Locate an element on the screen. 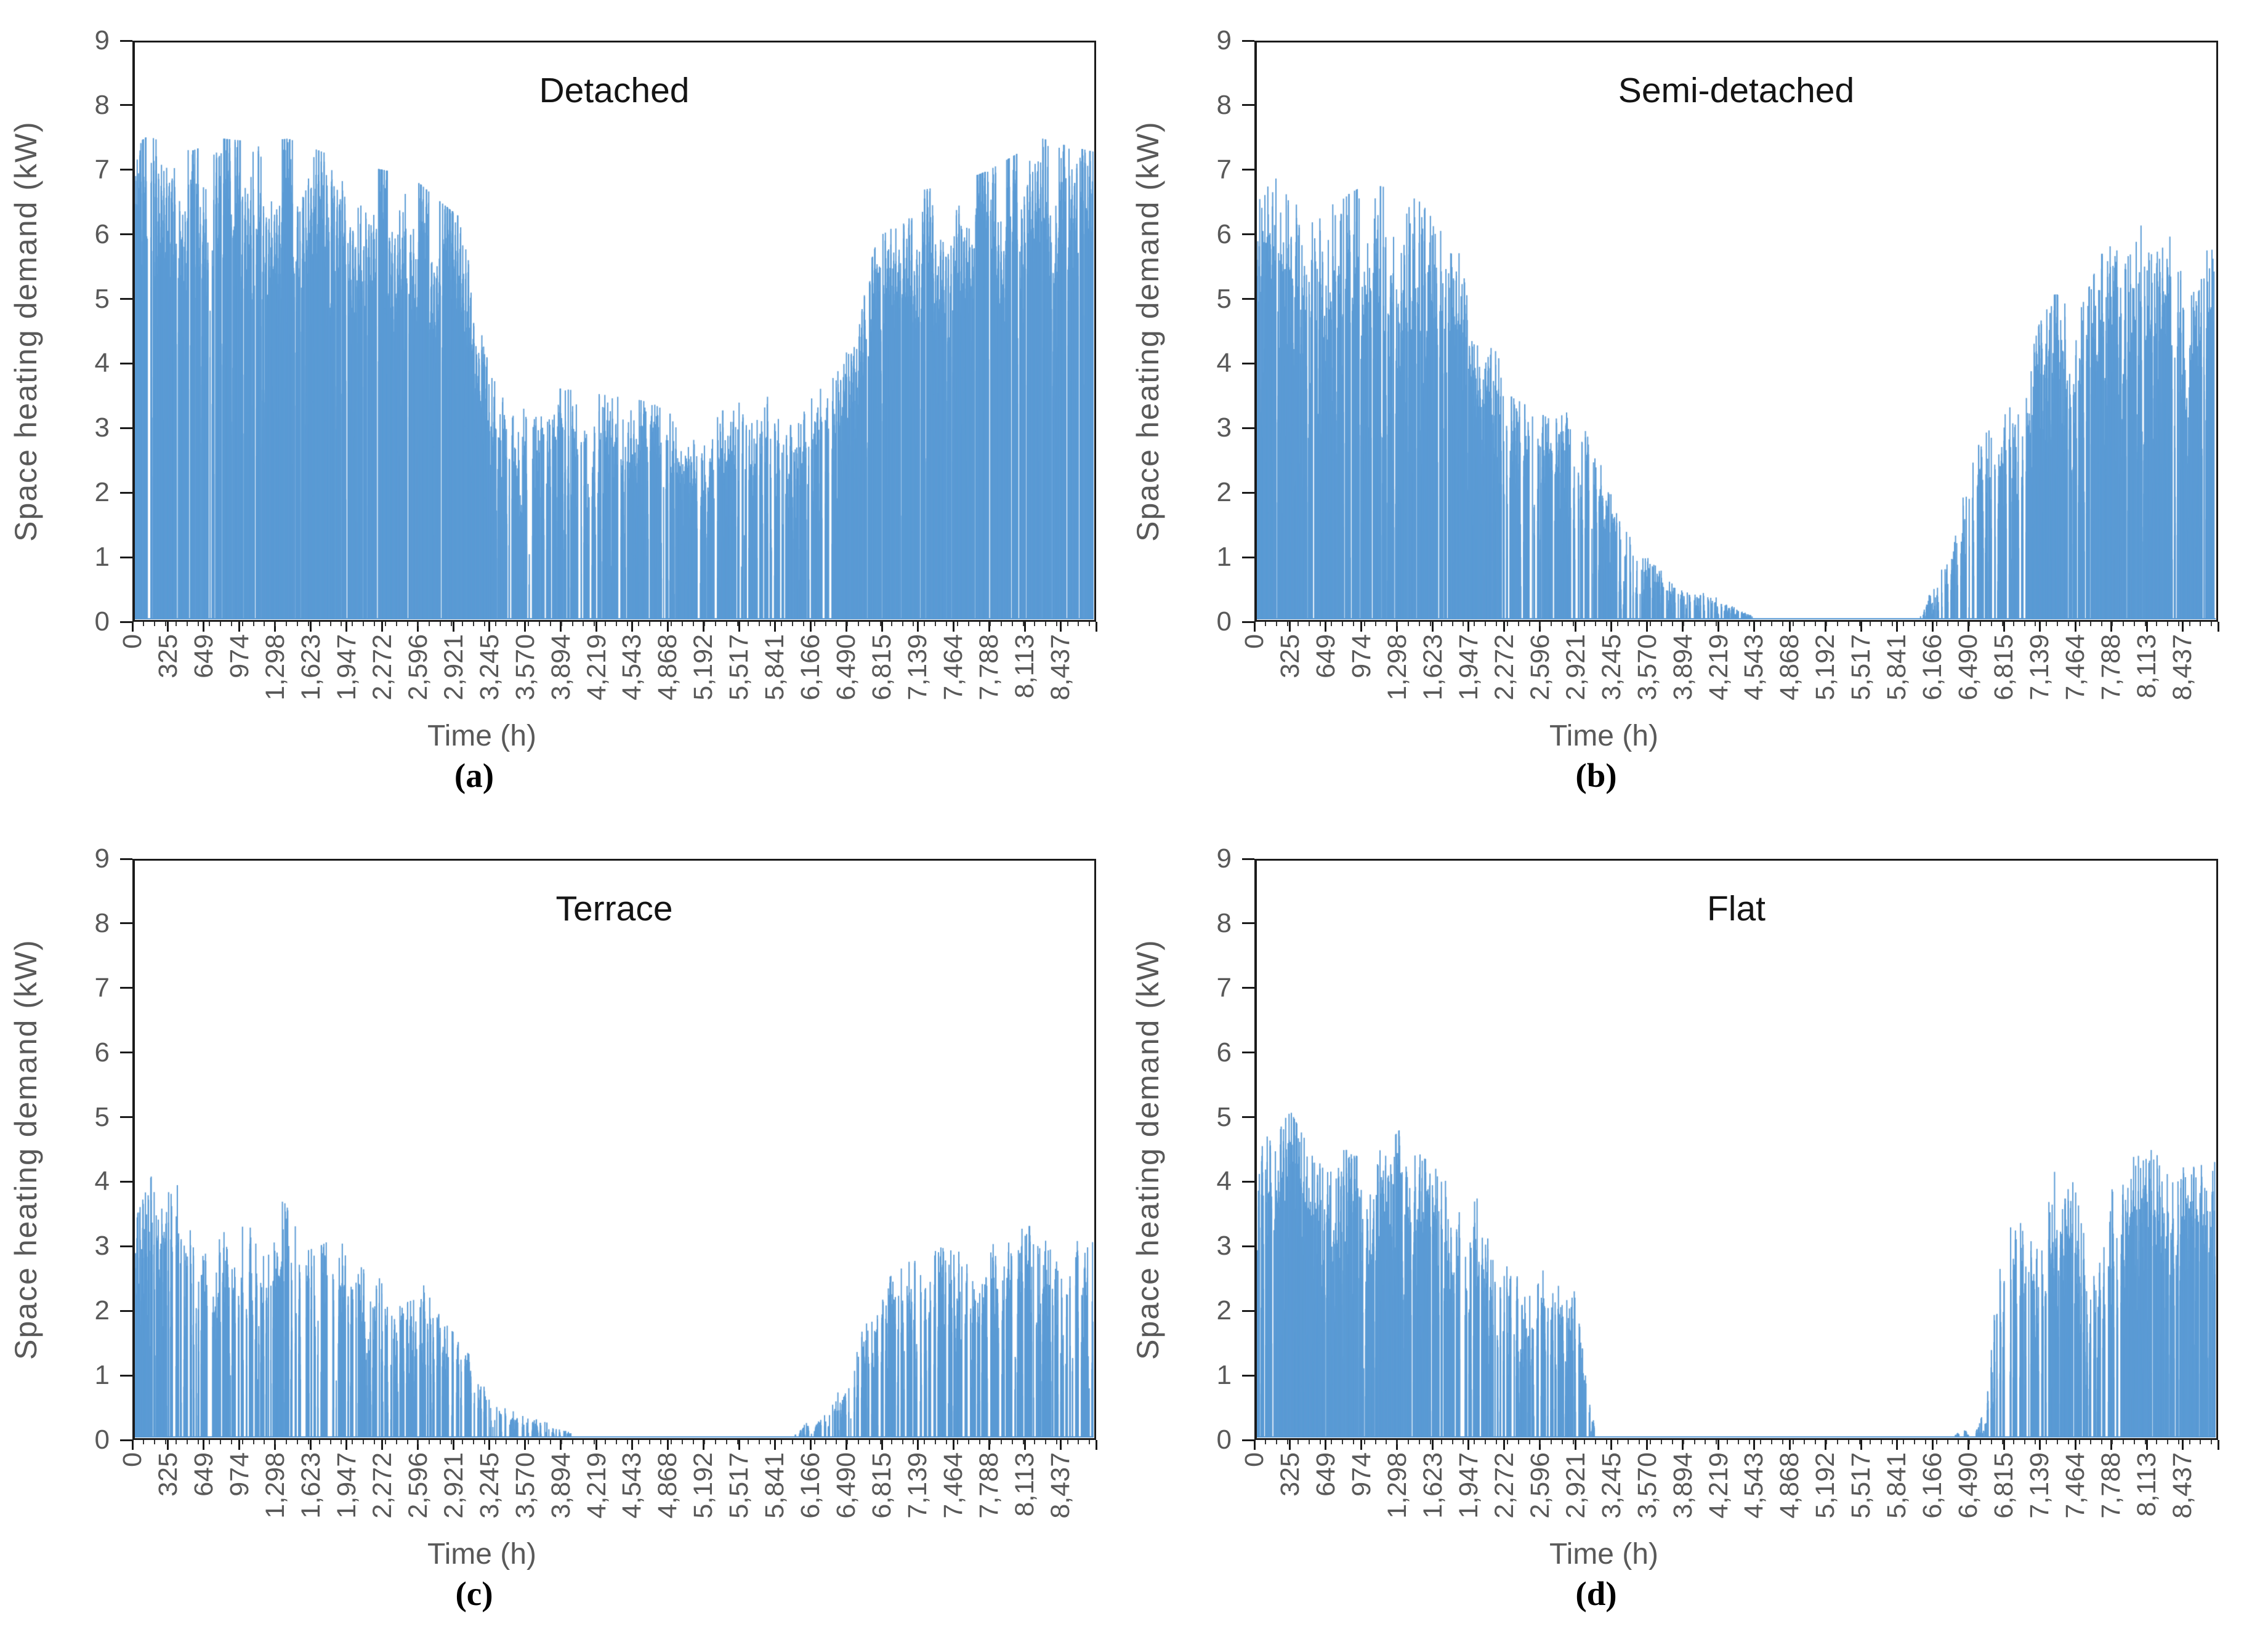 This screenshot has height=1637, width=2268. x-tick-label: 4,219 is located at coordinates (1718, 1486).